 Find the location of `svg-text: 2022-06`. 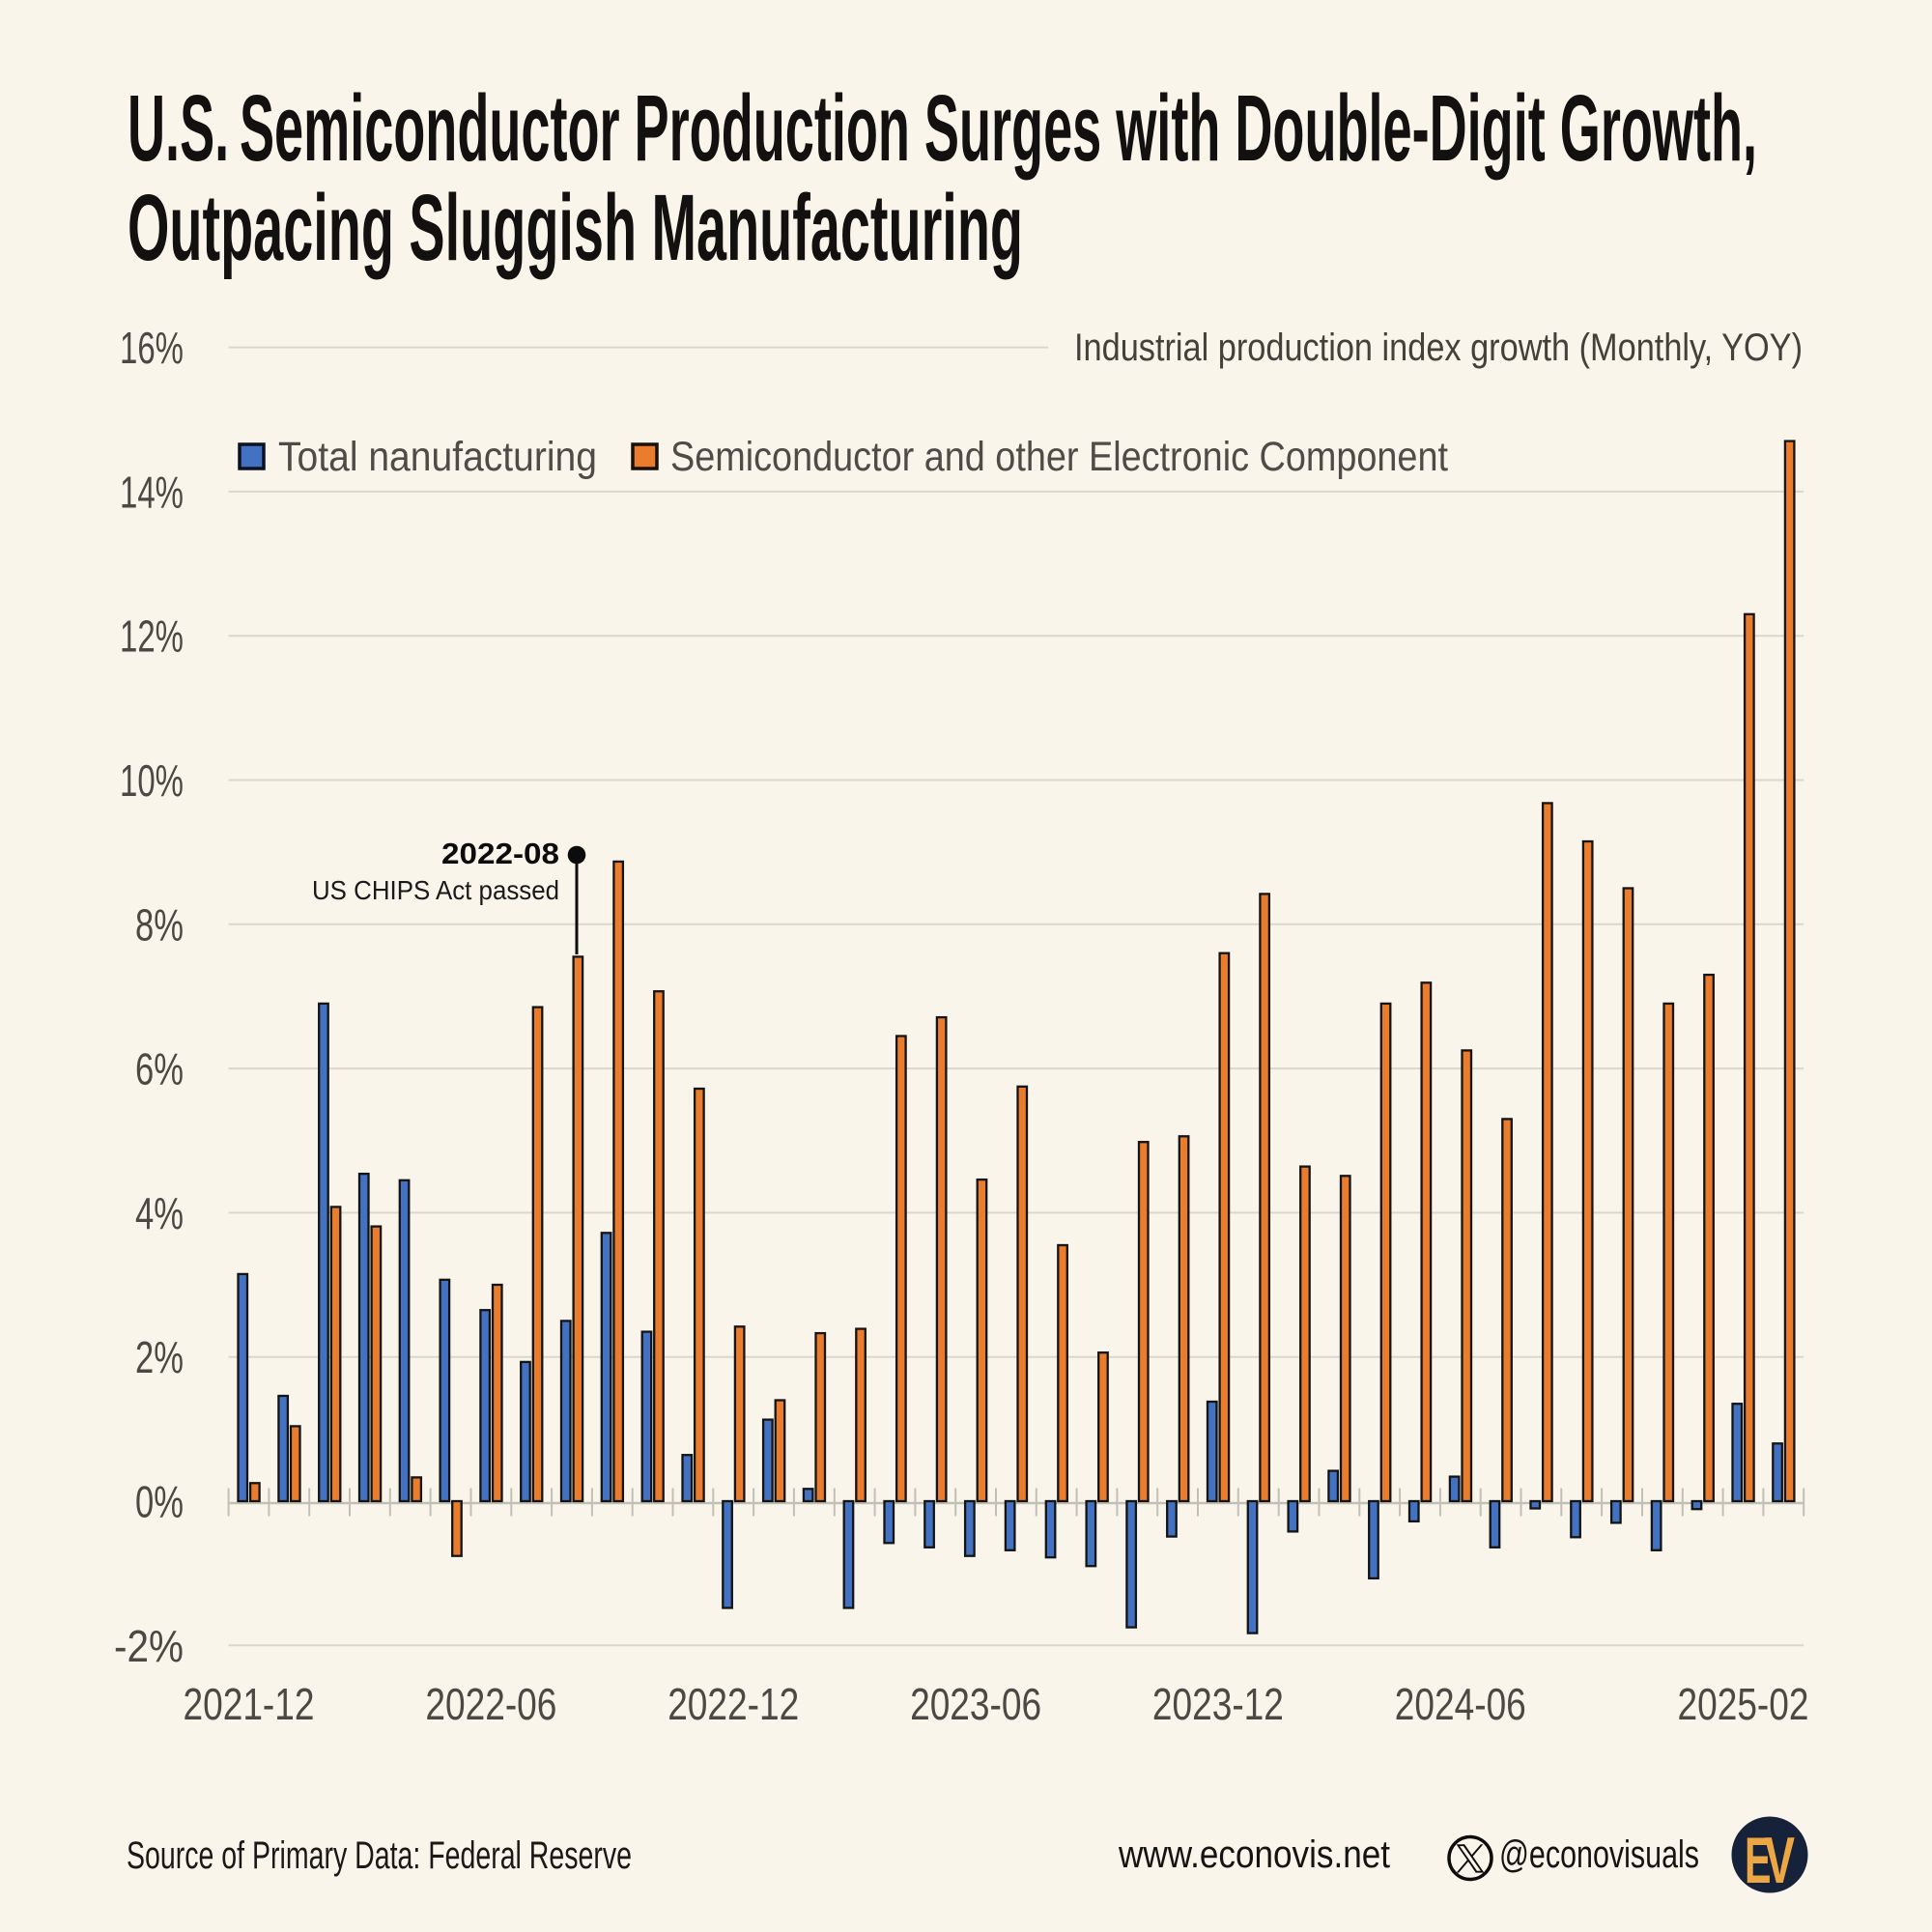

svg-text: 2022-06 is located at coordinates (490, 1704).